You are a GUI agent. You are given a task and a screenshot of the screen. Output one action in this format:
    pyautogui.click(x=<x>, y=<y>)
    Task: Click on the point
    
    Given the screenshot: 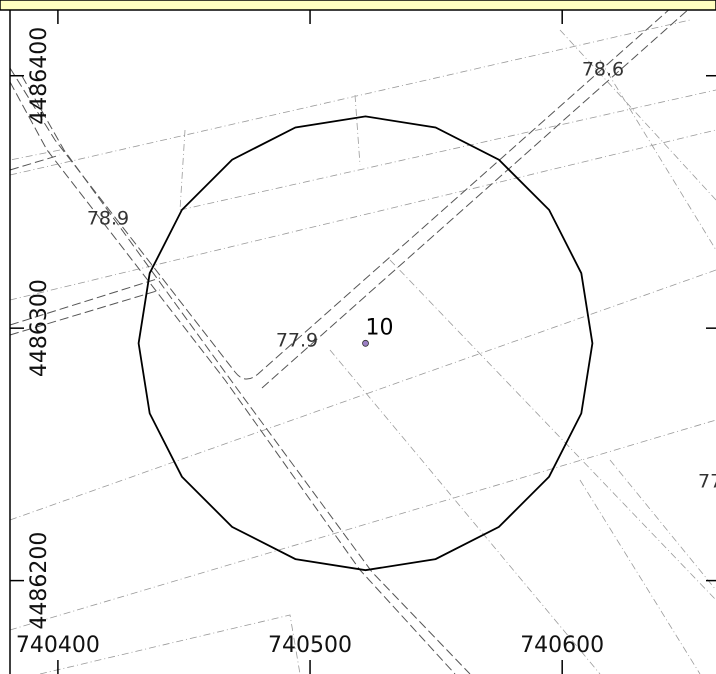 What is the action you would take?
    pyautogui.click(x=365, y=343)
    